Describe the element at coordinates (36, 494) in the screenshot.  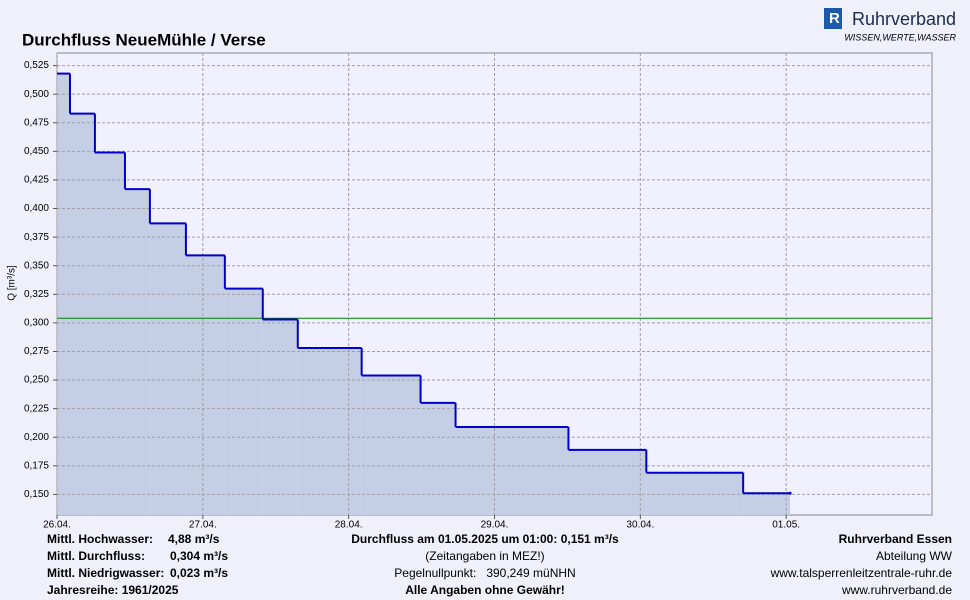
I see `y-tick-label: 0,150` at that location.